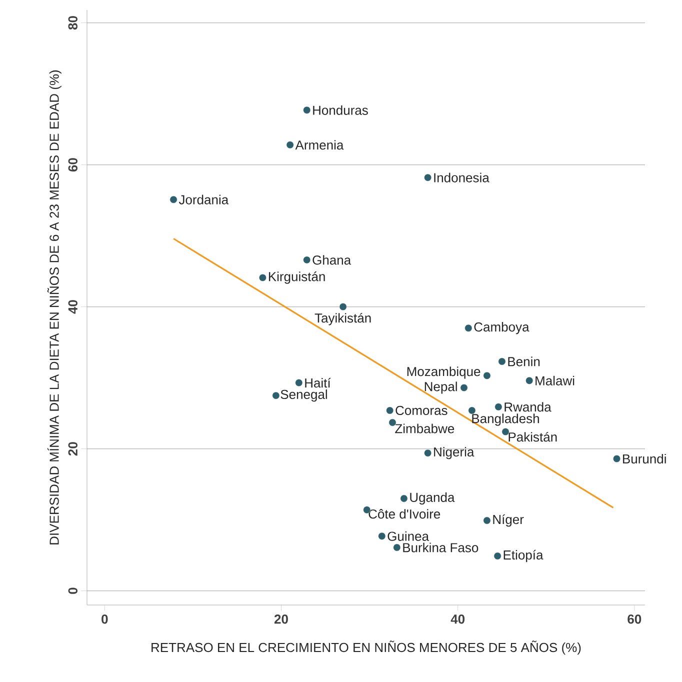 This screenshot has width=682, height=682. I want to click on annotation: Benin, so click(524, 361).